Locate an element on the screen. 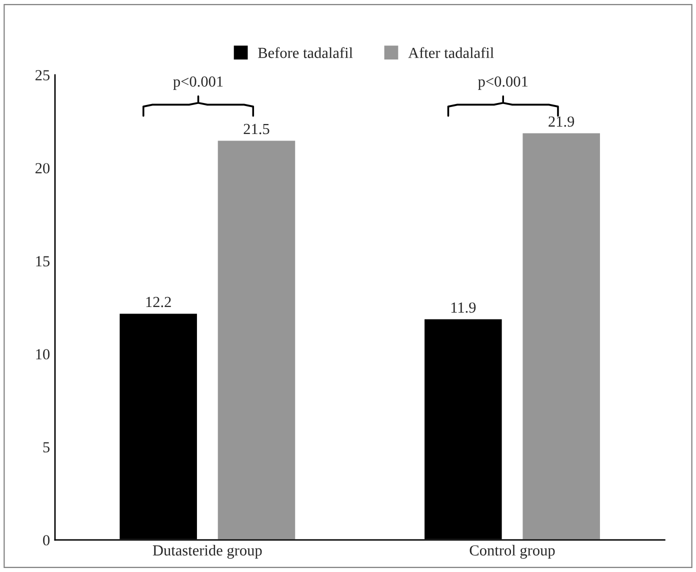 The image size is (696, 572). y-tick-label: 0 is located at coordinates (46, 540).